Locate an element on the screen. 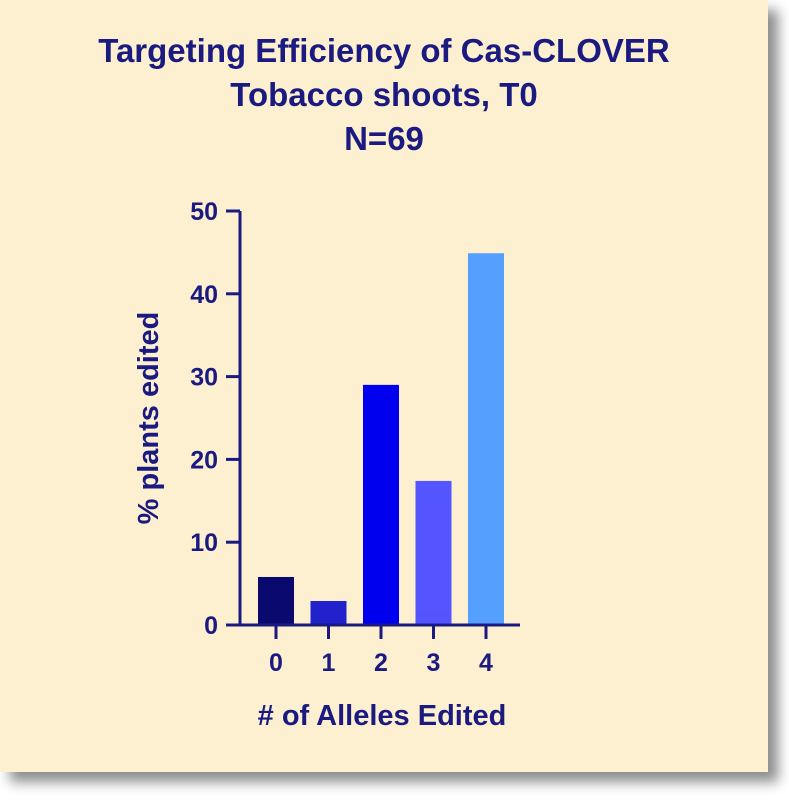 This screenshot has width=789, height=800. x-tick-label: 4 is located at coordinates (486, 663).